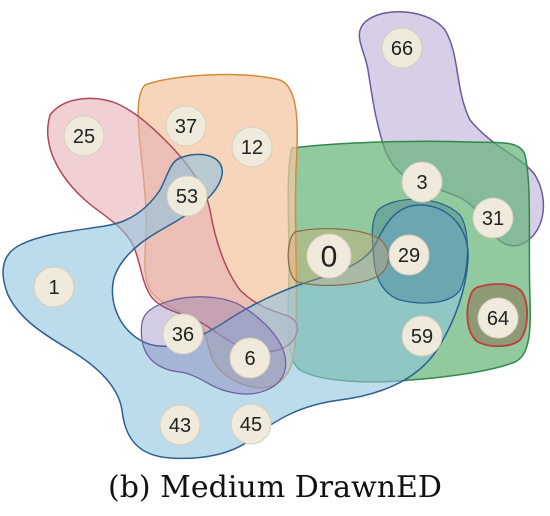 The height and width of the screenshot is (516, 550). I want to click on node-0: 0, so click(329, 256).